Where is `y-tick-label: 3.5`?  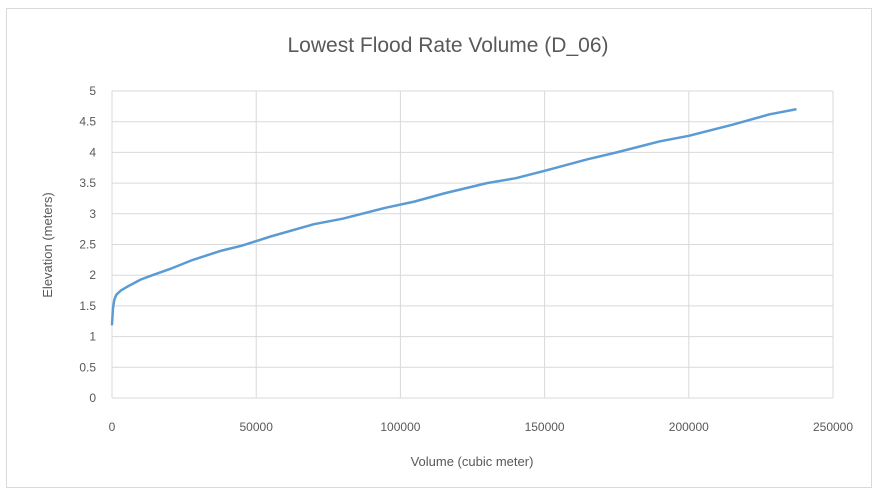
y-tick-label: 3.5 is located at coordinates (87, 183).